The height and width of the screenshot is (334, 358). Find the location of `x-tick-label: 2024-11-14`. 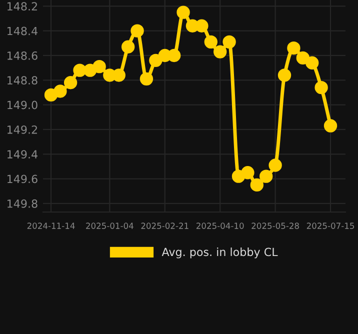

x-tick-label: 2024-11-14 is located at coordinates (51, 225).